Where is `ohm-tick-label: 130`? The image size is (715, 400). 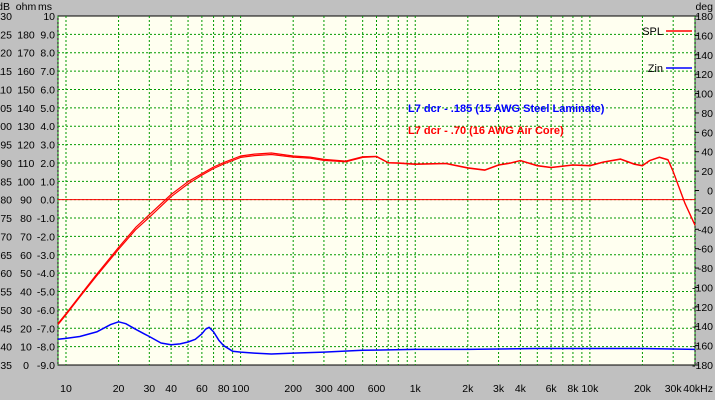
ohm-tick-label: 130 is located at coordinates (26, 127).